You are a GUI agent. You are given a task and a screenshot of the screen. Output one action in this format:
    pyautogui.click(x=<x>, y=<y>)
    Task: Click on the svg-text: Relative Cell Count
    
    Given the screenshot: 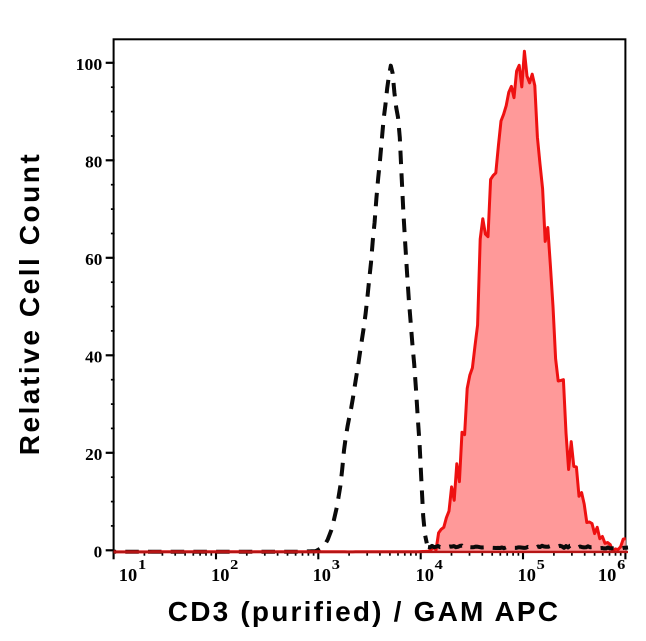 What is the action you would take?
    pyautogui.click(x=29, y=304)
    